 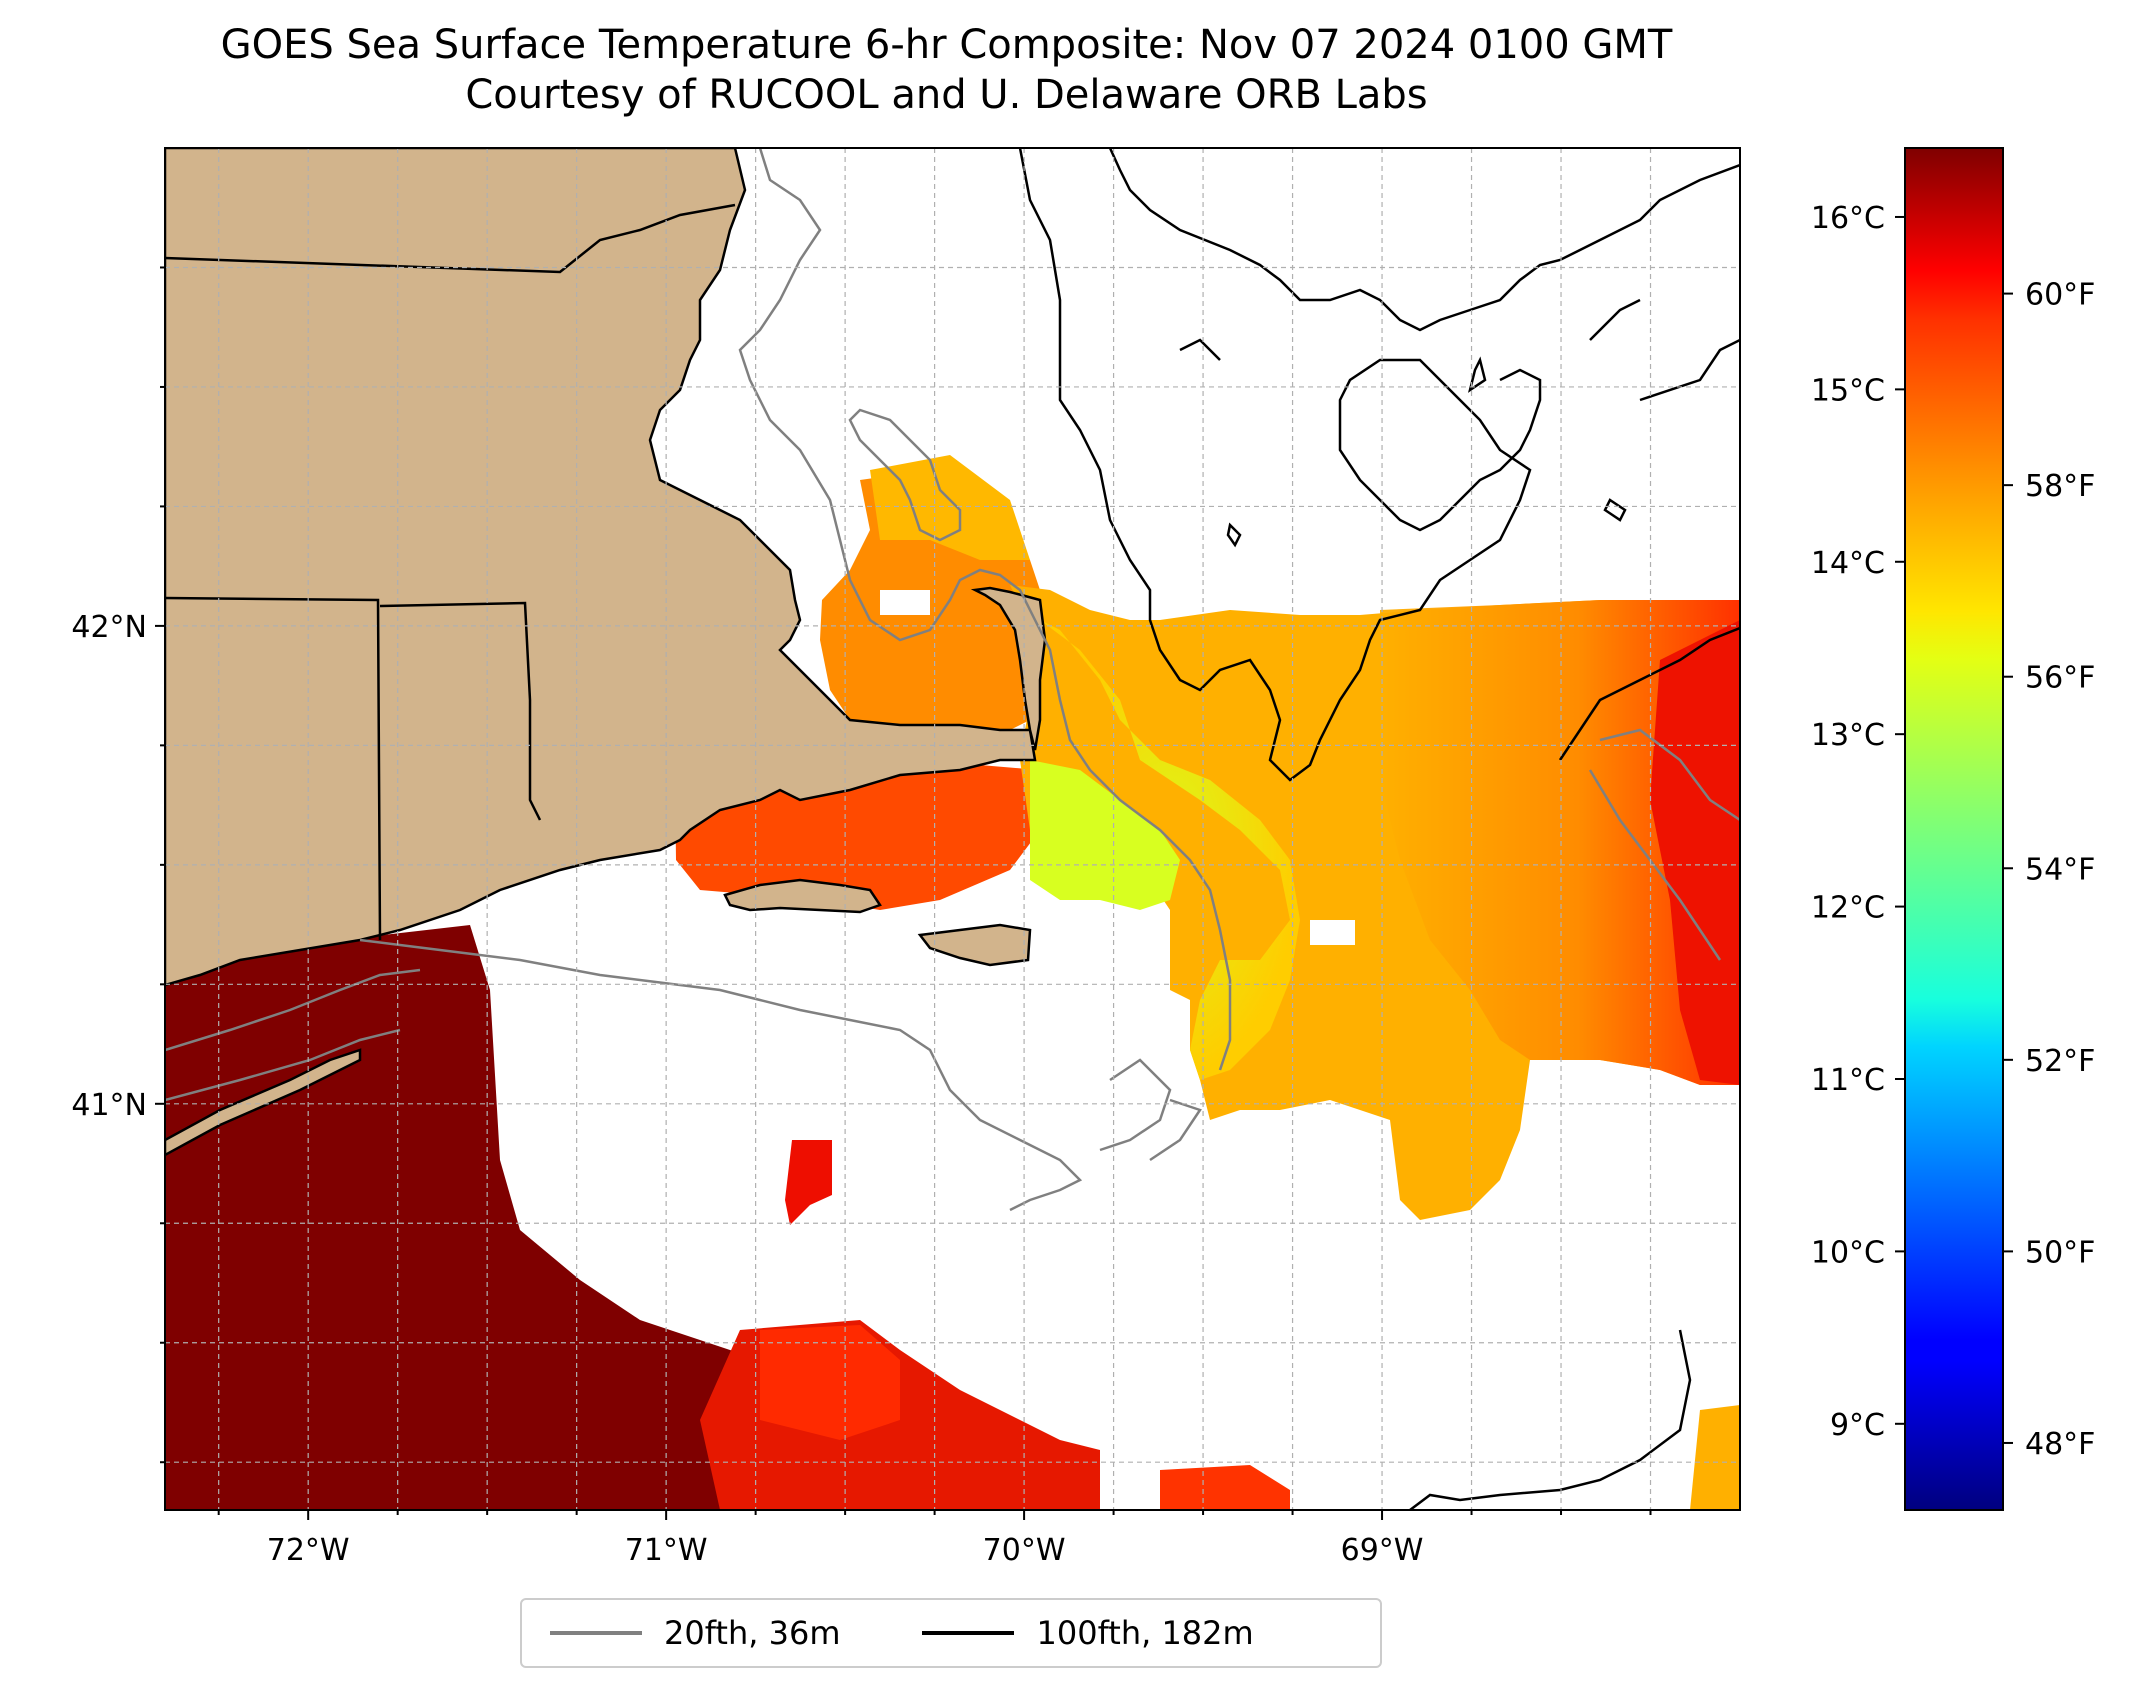 I want to click on legend: 20fth, 36m 100fth, 182m, so click(x=951, y=1633).